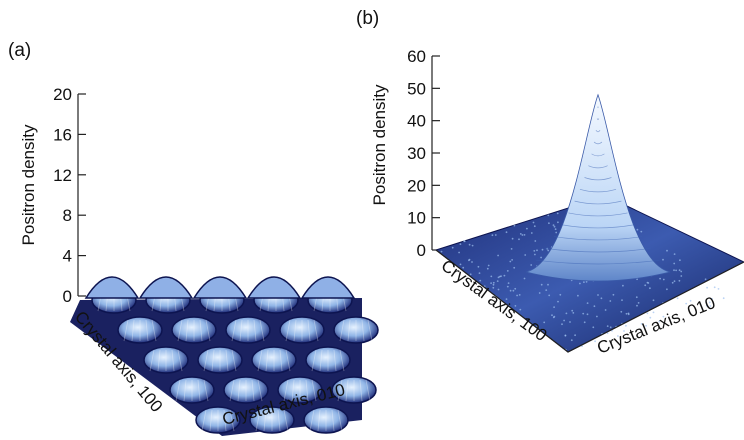 This screenshot has width=744, height=440. I want to click on panel-label-b: (b), so click(367, 18).